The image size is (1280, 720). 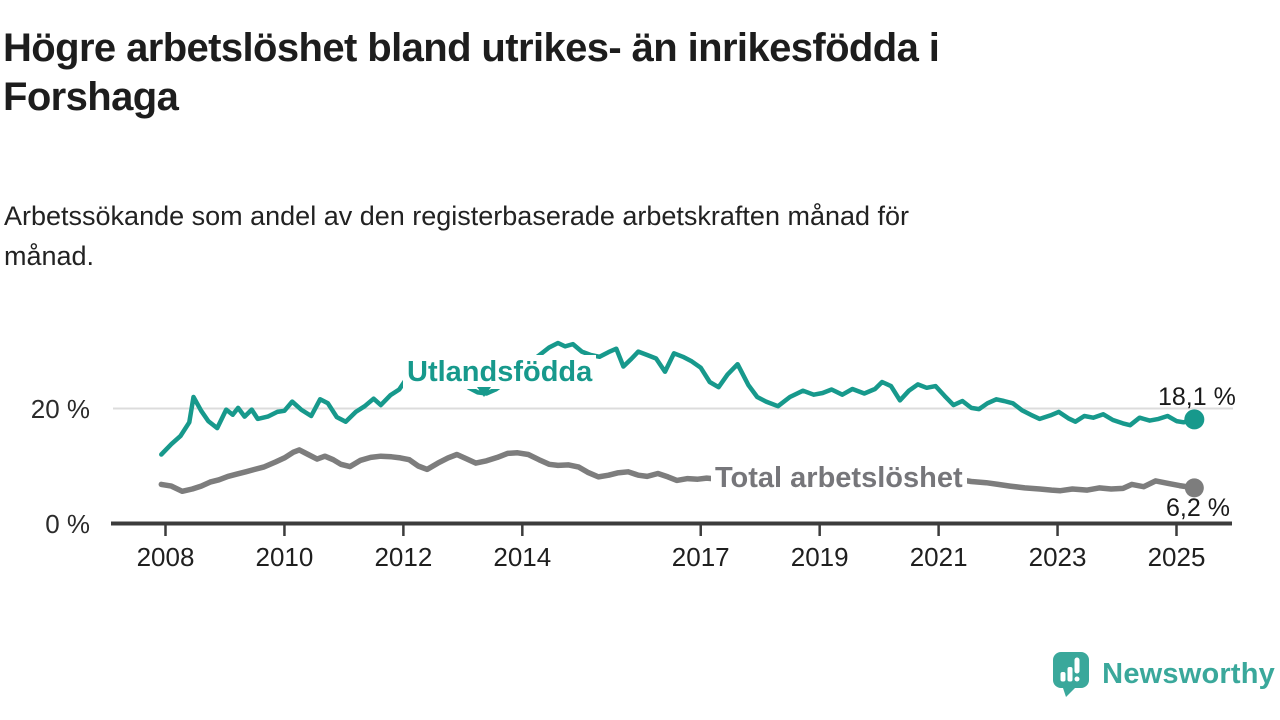 What do you see at coordinates (678, 471) in the screenshot?
I see `line-total-arbetsloshet` at bounding box center [678, 471].